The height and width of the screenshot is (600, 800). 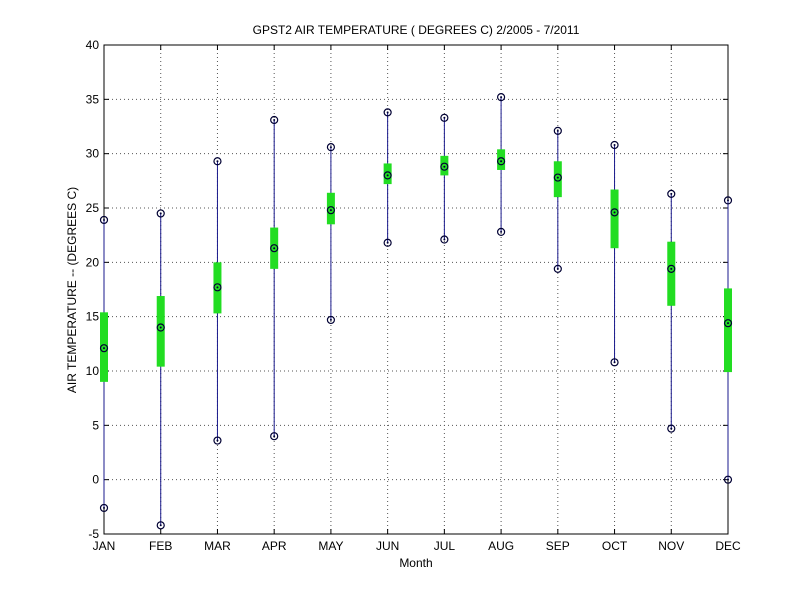 I want to click on max-marker-feb, so click(x=160, y=213).